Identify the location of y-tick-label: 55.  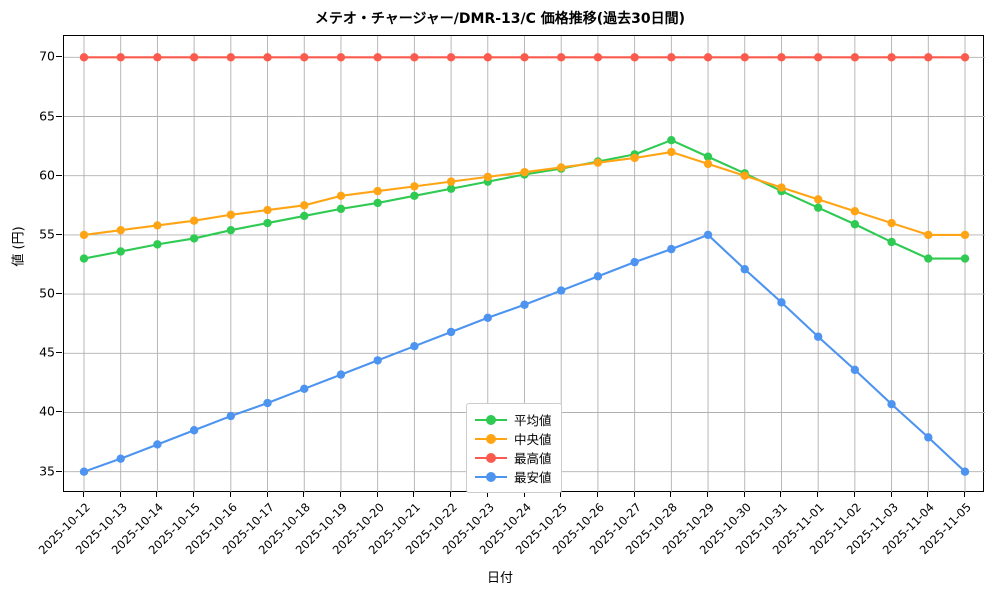
(47, 234).